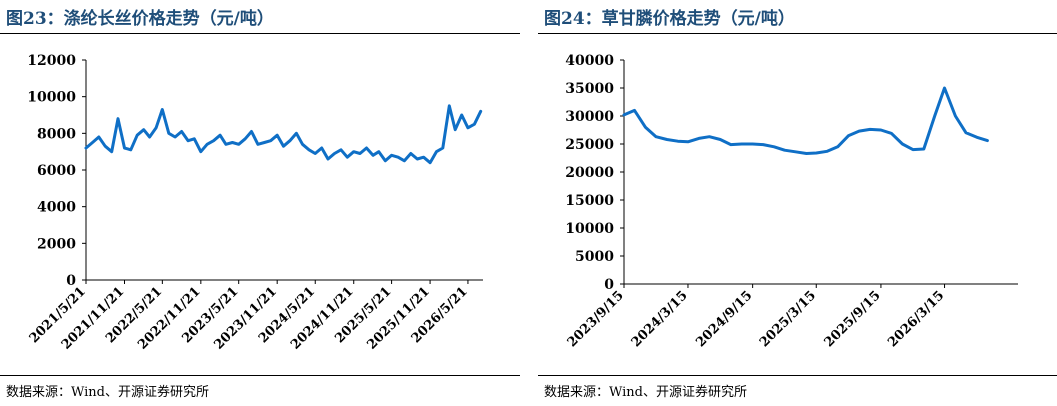  Describe the element at coordinates (56, 134) in the screenshot. I see `y-tick-label: 8000` at that location.